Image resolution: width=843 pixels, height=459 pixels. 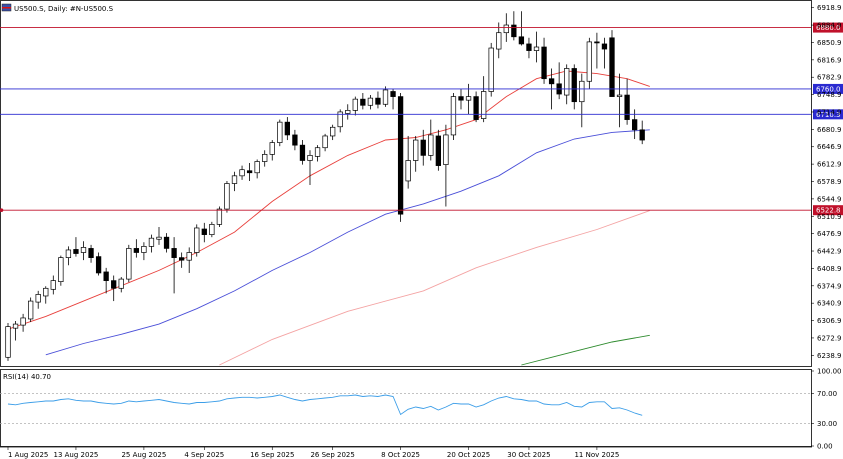 I want to click on price-tick-label: 6544.9, so click(x=829, y=199).